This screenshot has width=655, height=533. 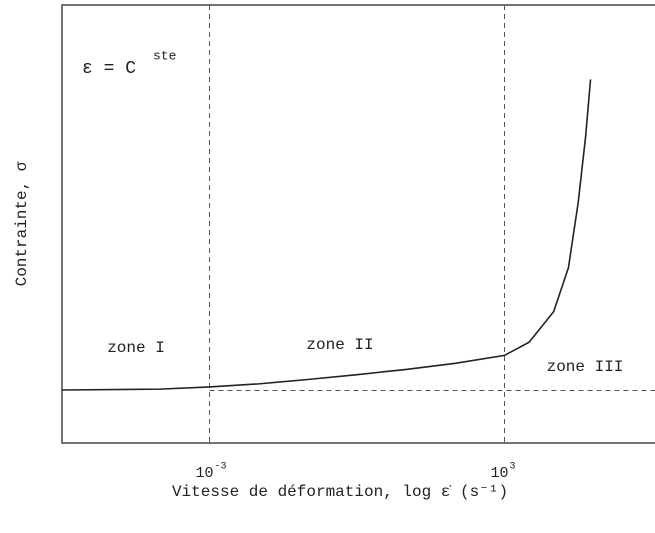 I want to click on annotation: ε = C, so click(x=109, y=69).